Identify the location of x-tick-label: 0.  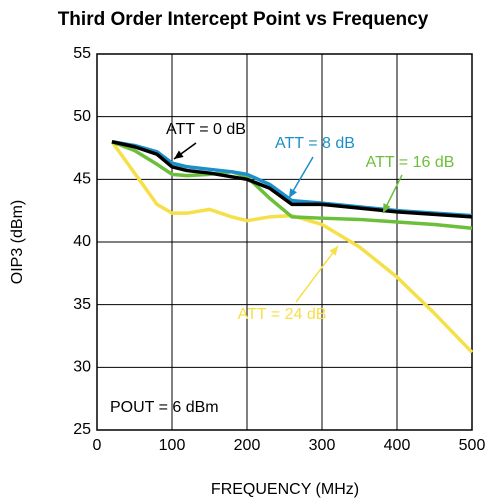
(97, 445).